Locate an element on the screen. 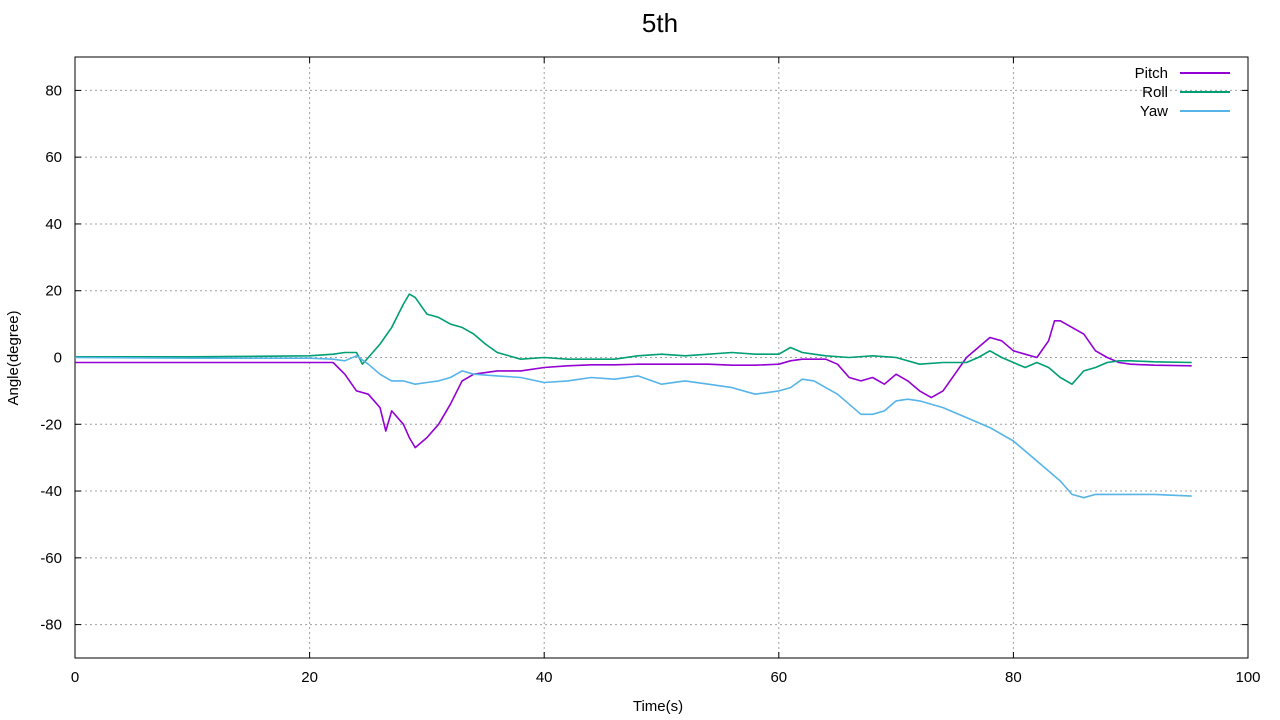  legend-label-yaw: Yaw is located at coordinates (1154, 111).